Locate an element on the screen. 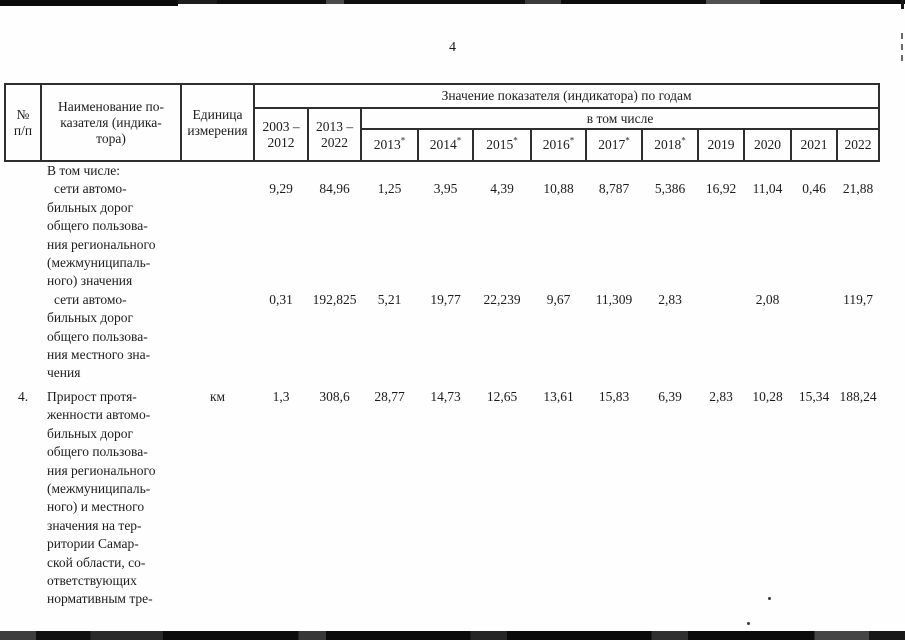 The height and width of the screenshot is (640, 905). value-cell: 9,67 is located at coordinates (558, 299).